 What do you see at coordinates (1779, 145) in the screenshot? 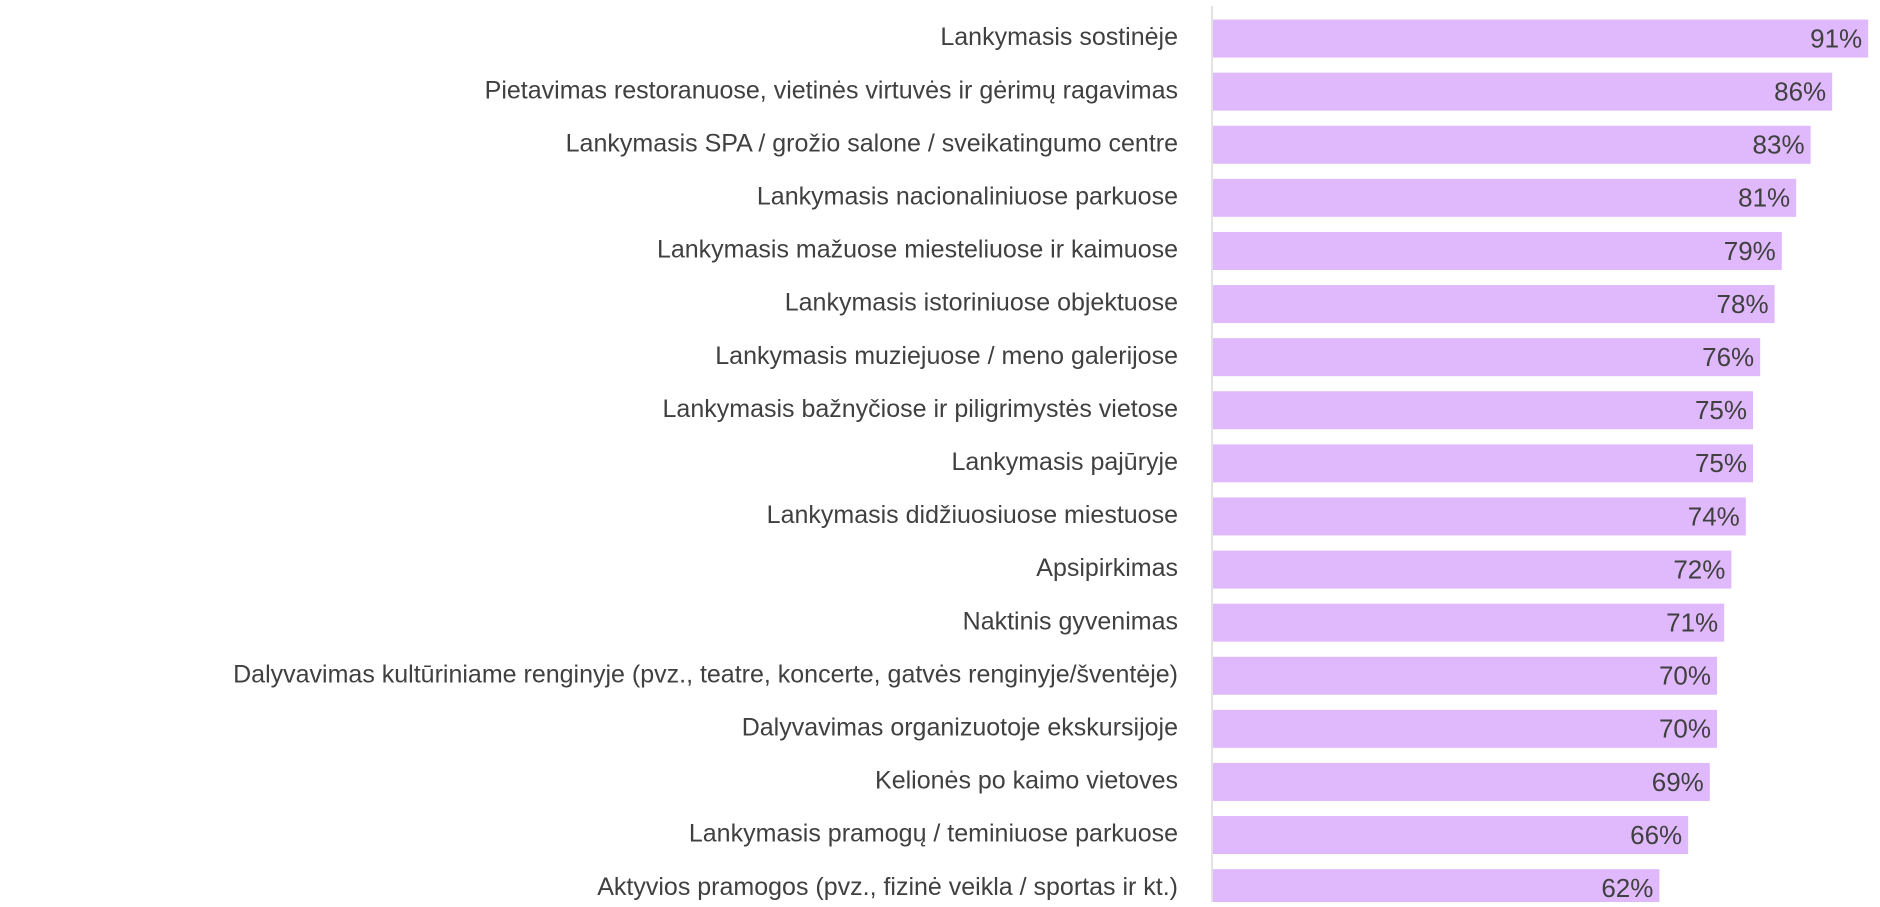
I see `value-label: 83%` at bounding box center [1779, 145].